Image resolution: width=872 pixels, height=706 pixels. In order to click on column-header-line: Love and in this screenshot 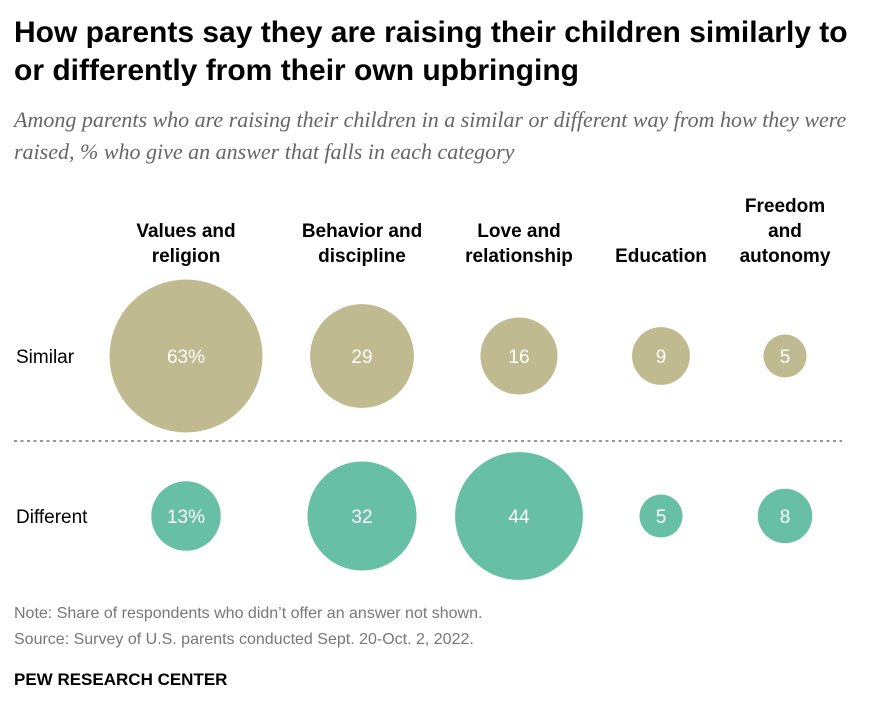, I will do `click(518, 231)`.